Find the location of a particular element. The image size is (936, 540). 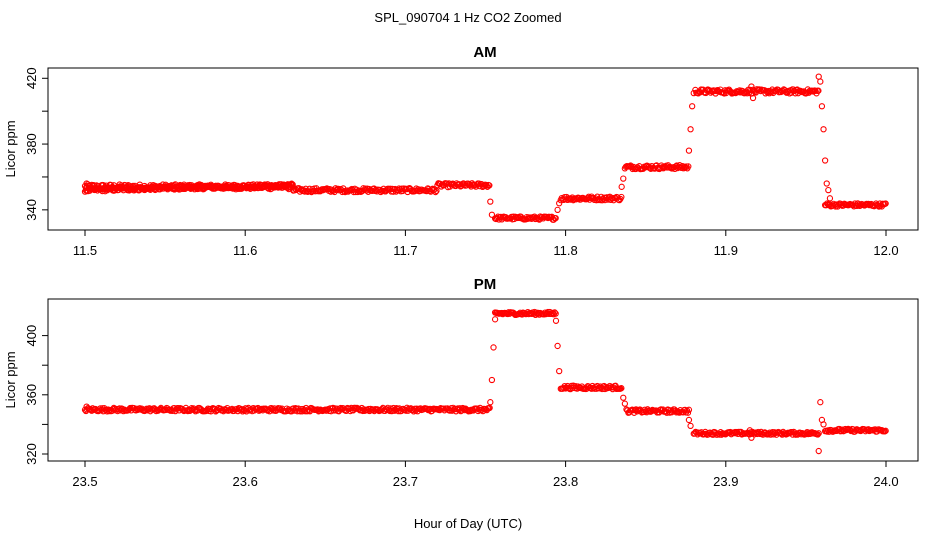

figure-title: SPL_090704 1 Hz CO2 Zoomed is located at coordinates (467, 17).